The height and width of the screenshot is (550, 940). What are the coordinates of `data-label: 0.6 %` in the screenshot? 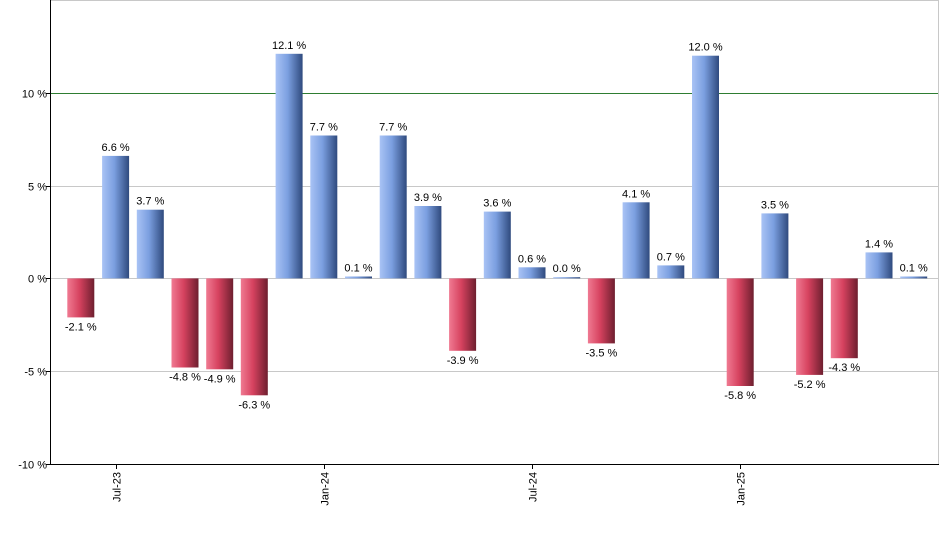 It's located at (532, 259).